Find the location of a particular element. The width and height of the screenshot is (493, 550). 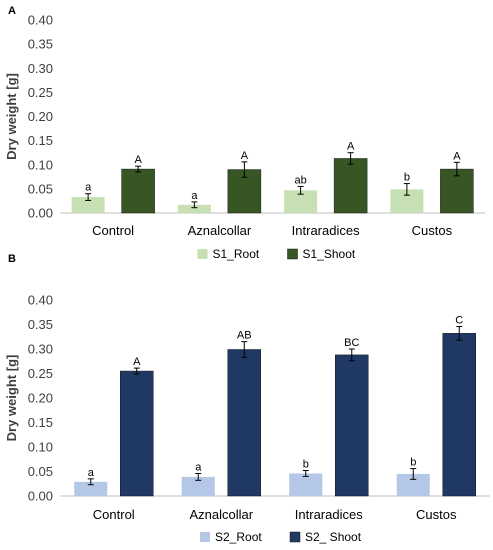

panel-label: A is located at coordinates (12, 11).